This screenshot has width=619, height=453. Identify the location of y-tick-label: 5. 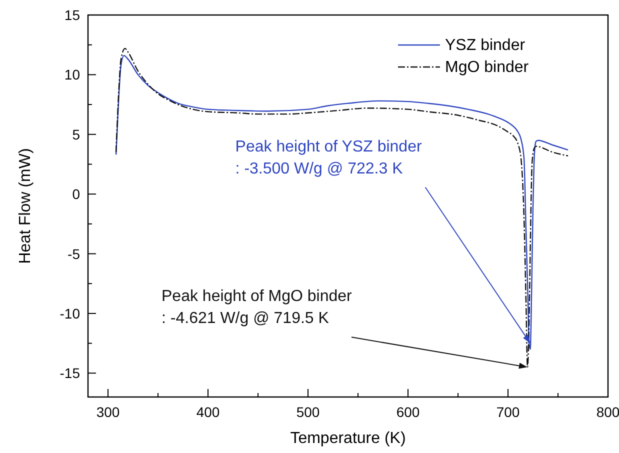
(76, 134).